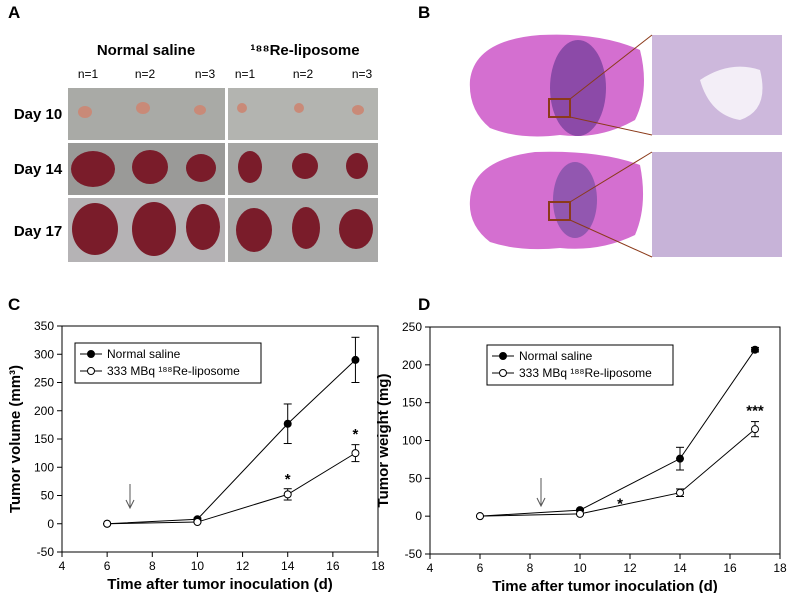 Image resolution: width=791 pixels, height=593 pixels. I want to click on arrow, so click(335, 494).